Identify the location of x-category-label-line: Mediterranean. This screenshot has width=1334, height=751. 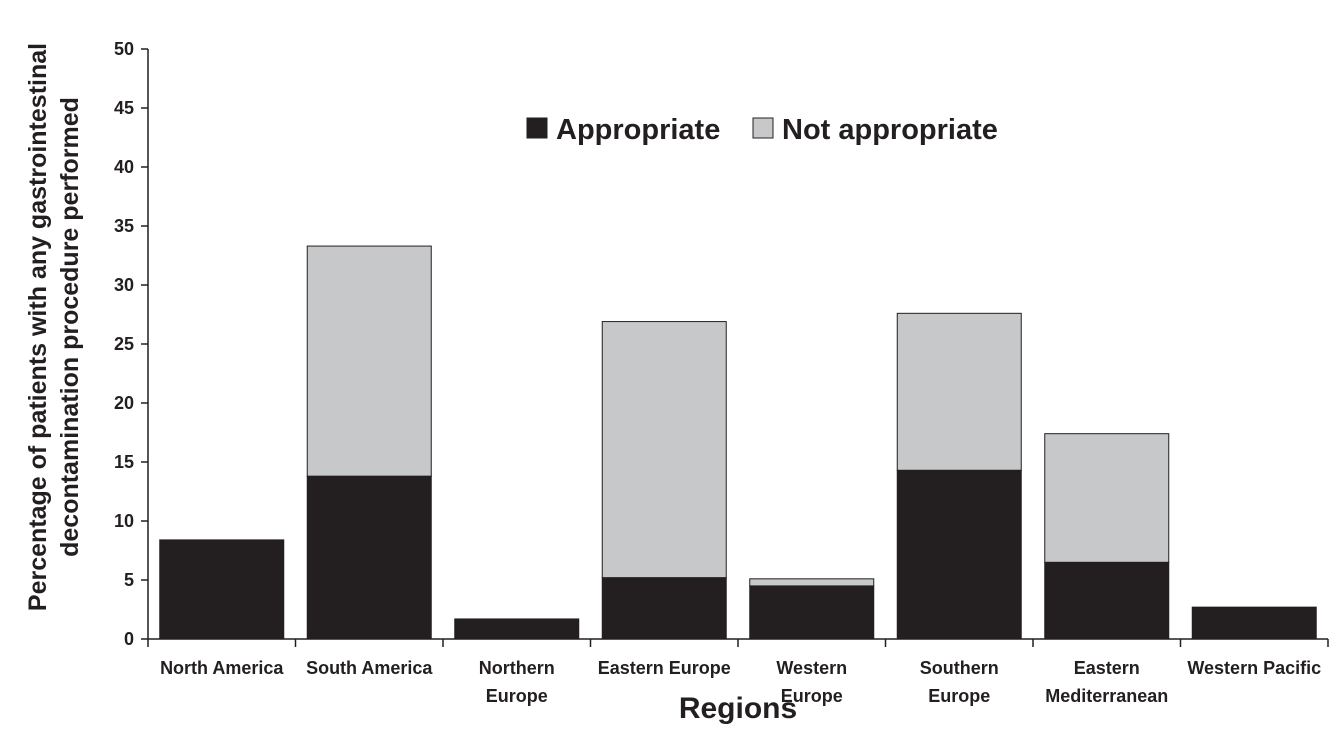
(1106, 696).